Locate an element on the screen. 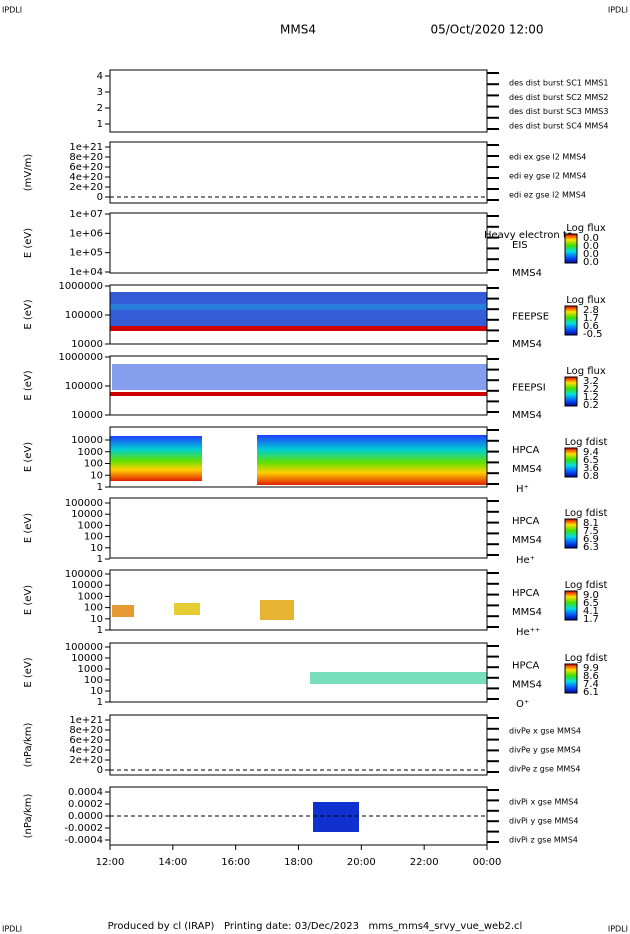  colorbar-tick-label: 2.8 is located at coordinates (591, 310).